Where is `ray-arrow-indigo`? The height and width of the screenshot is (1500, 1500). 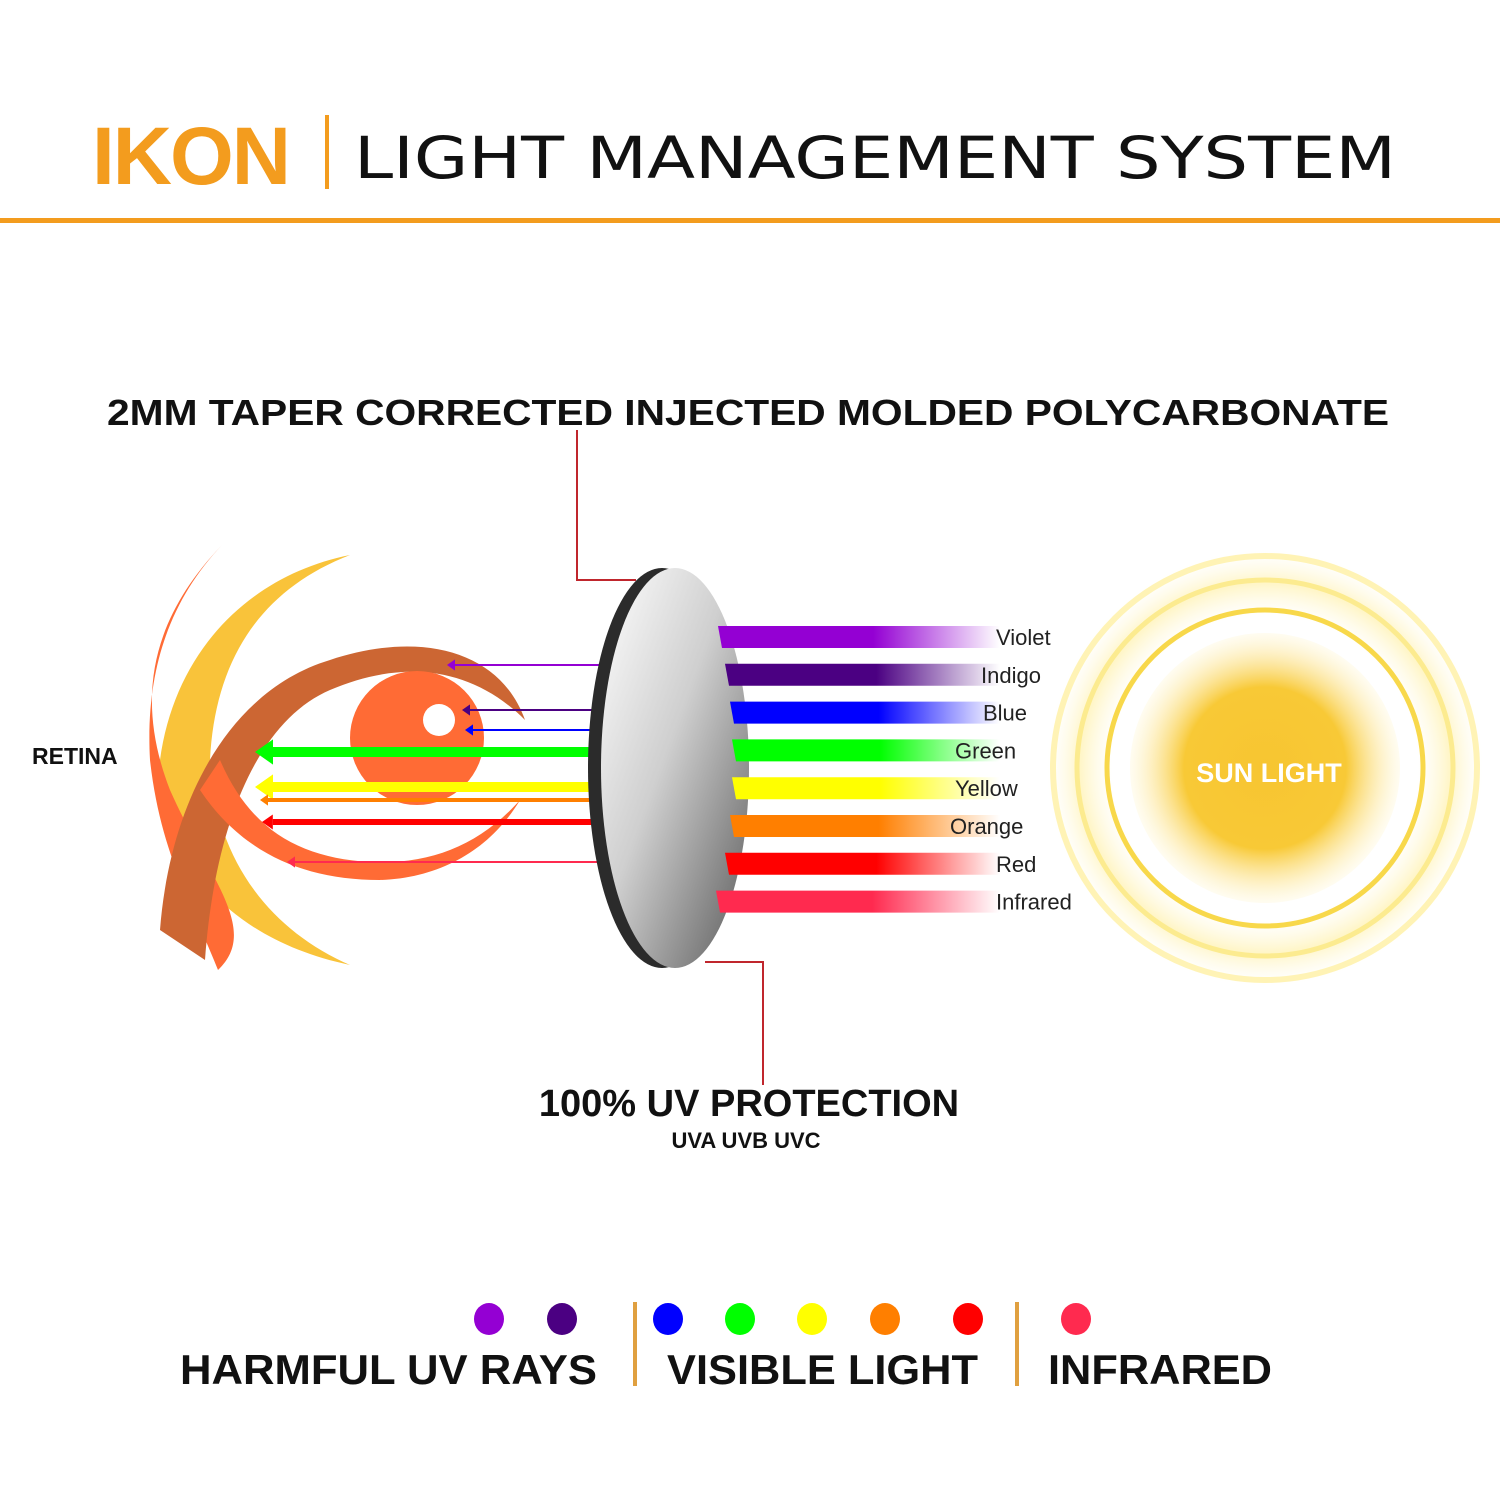 ray-arrow-indigo is located at coordinates (531, 710).